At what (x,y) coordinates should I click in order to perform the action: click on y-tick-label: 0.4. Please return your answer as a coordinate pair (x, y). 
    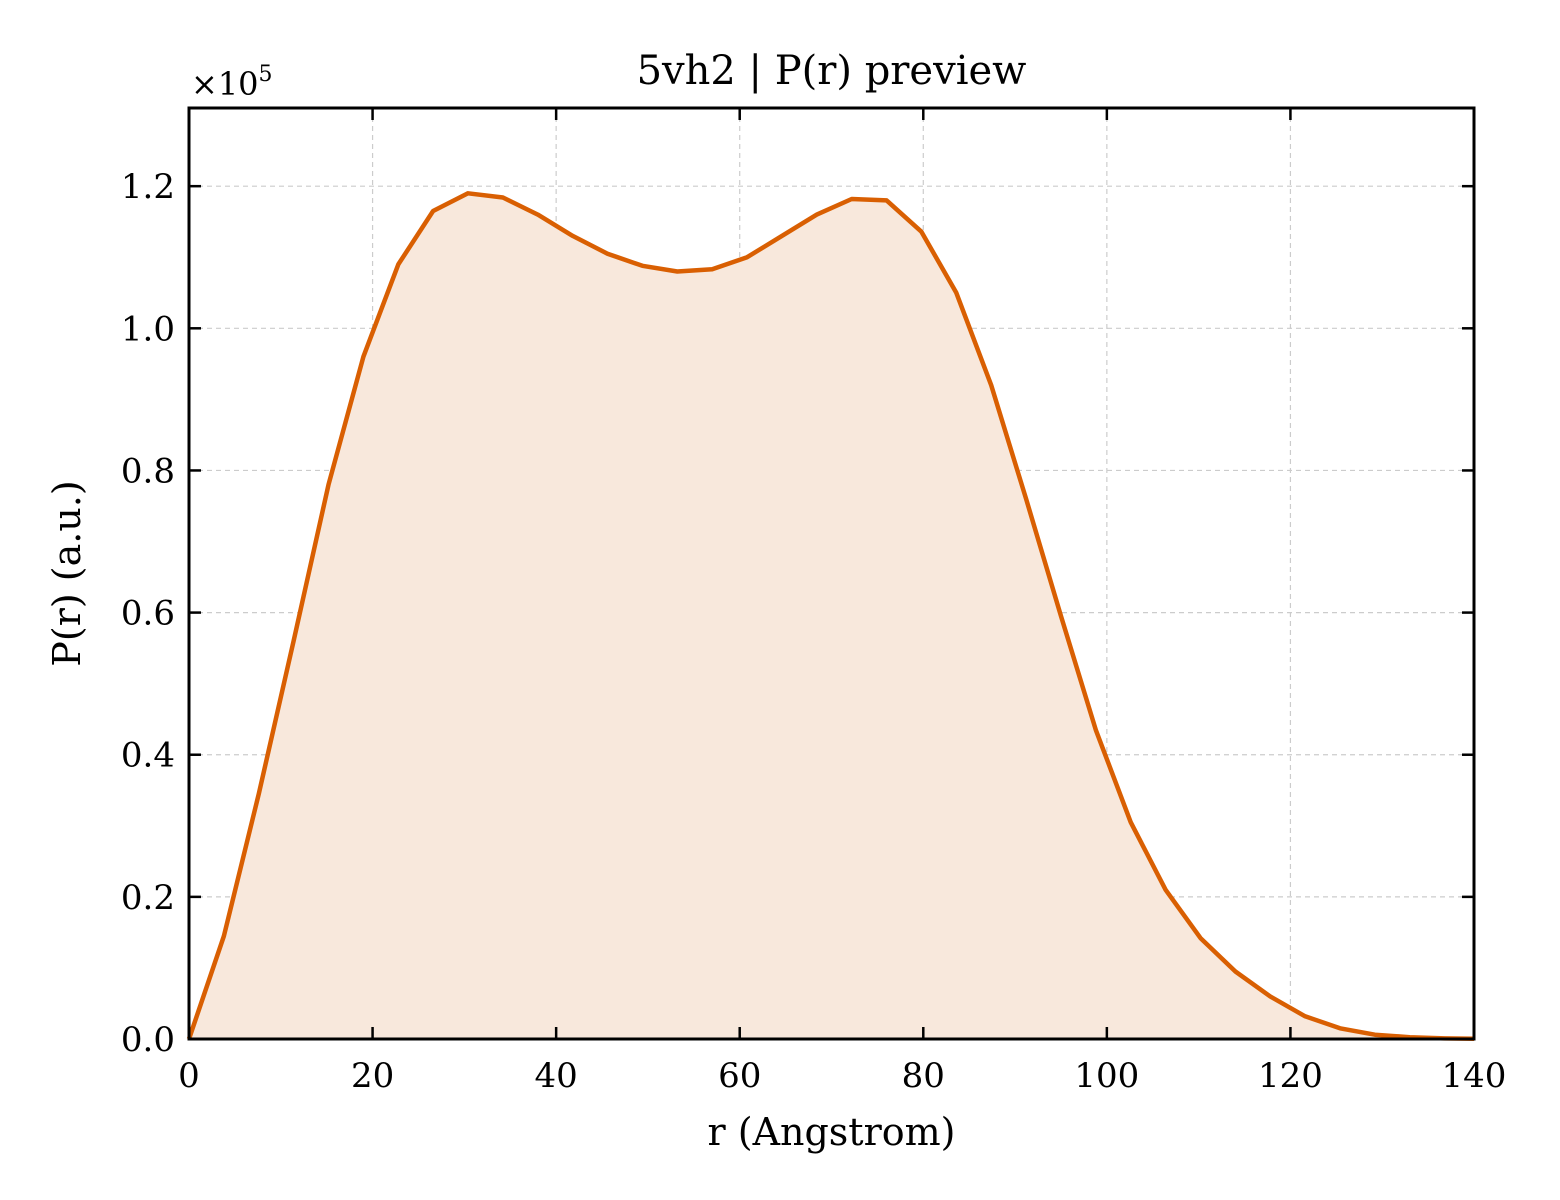
    Looking at the image, I should click on (148, 756).